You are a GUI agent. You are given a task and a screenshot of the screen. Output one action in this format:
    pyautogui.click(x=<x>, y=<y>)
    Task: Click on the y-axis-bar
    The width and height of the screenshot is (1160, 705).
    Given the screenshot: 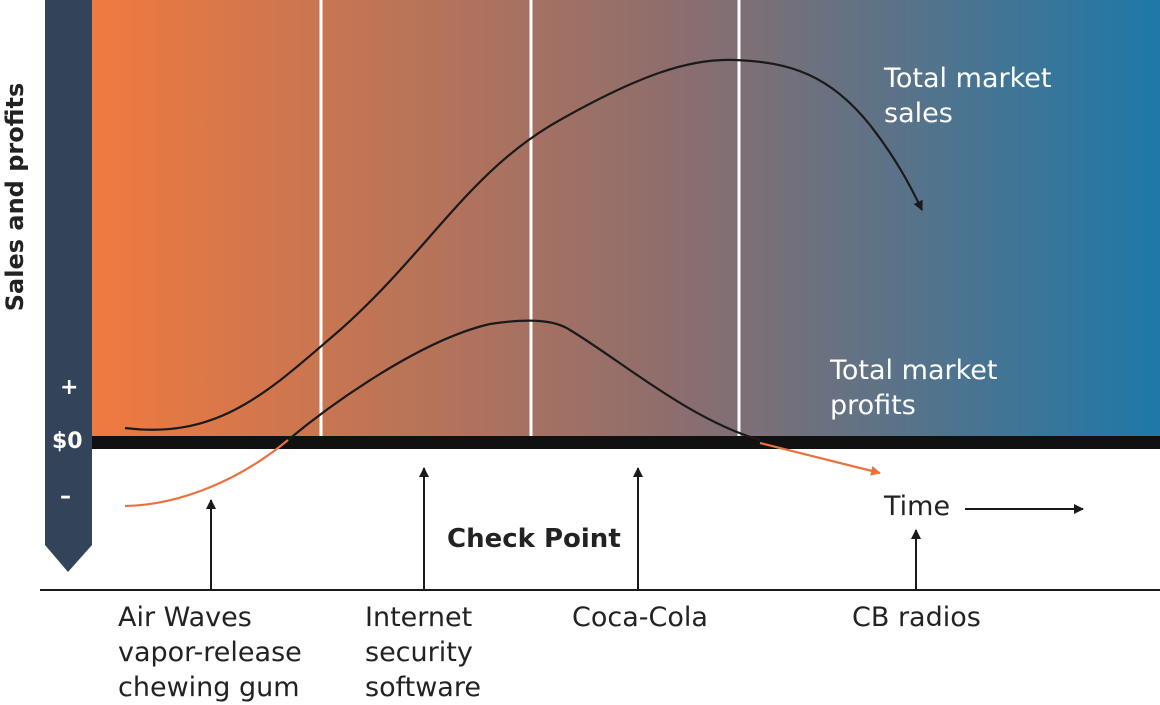 What is the action you would take?
    pyautogui.click(x=68, y=286)
    